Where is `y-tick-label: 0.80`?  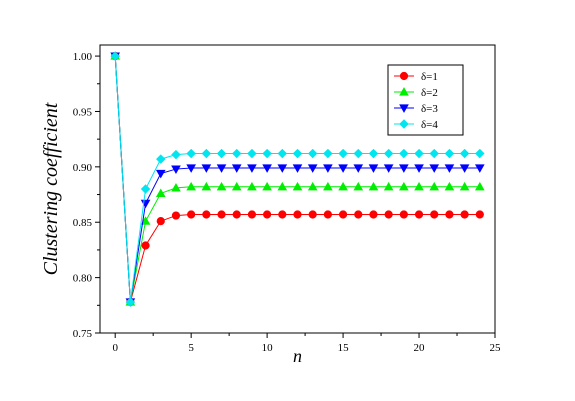 y-tick-label: 0.80 is located at coordinates (83, 279).